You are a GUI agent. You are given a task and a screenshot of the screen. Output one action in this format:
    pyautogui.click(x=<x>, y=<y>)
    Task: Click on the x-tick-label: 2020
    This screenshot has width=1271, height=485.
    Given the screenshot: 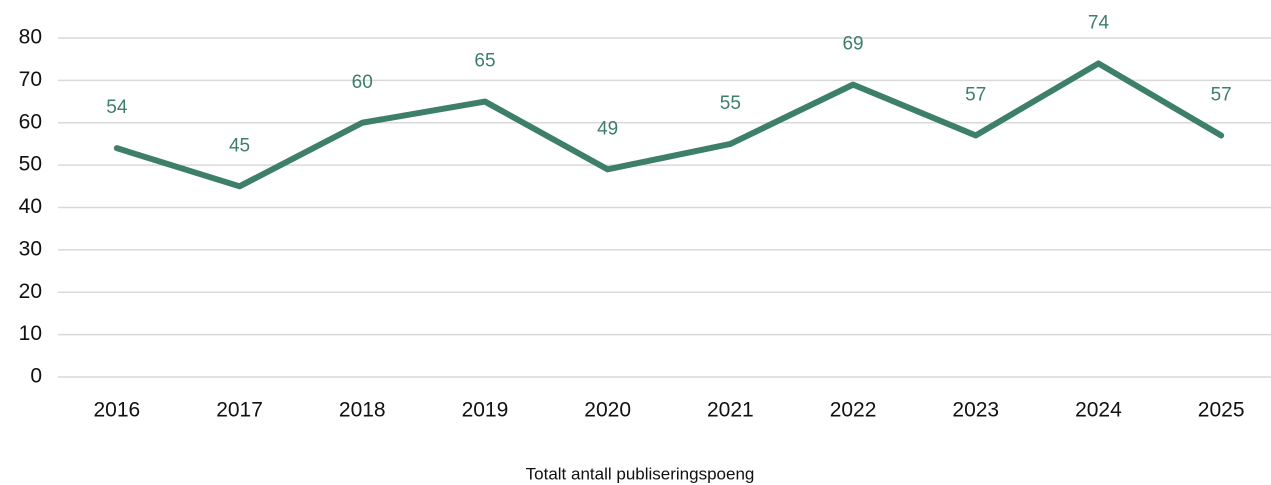 What is the action you would take?
    pyautogui.click(x=607, y=410)
    